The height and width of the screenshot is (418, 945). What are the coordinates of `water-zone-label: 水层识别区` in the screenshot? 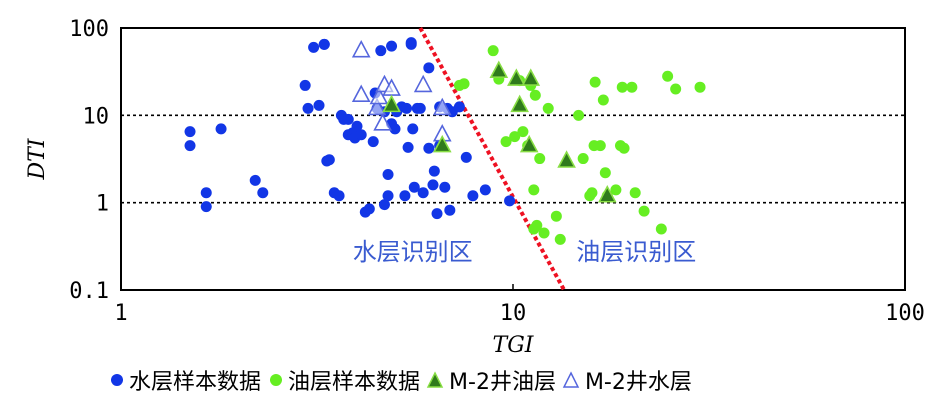 It's located at (413, 252).